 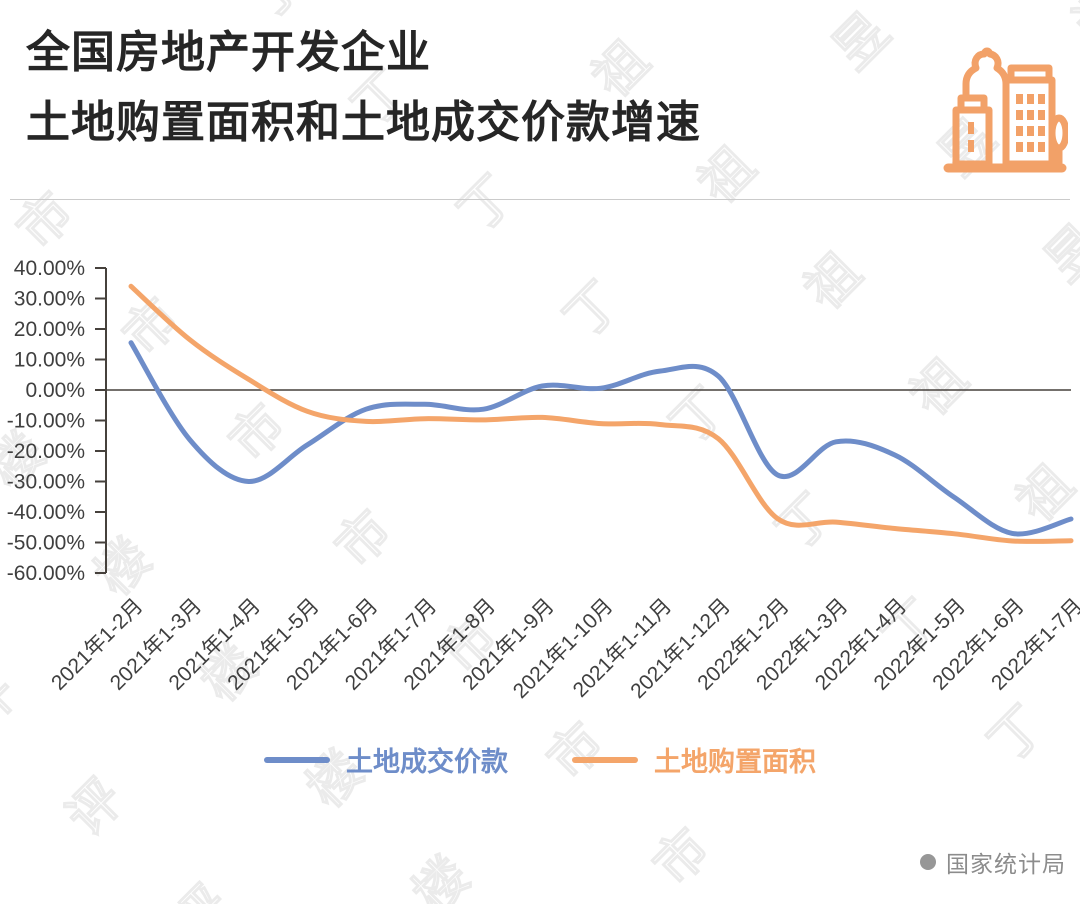 What do you see at coordinates (1058, 133) in the screenshot?
I see `tree-leaf` at bounding box center [1058, 133].